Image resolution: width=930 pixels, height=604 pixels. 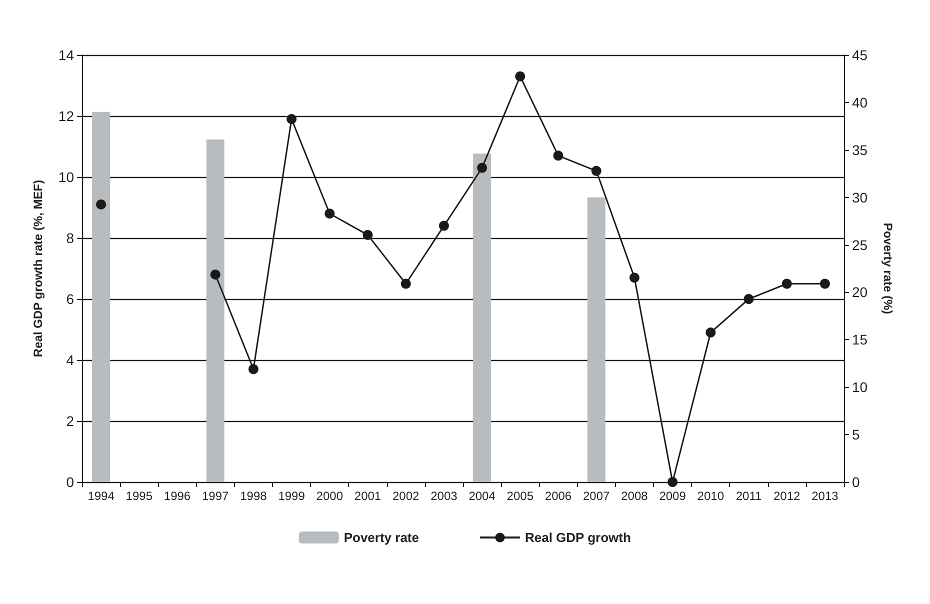 I want to click on x-tick-label: 1995, so click(x=139, y=496).